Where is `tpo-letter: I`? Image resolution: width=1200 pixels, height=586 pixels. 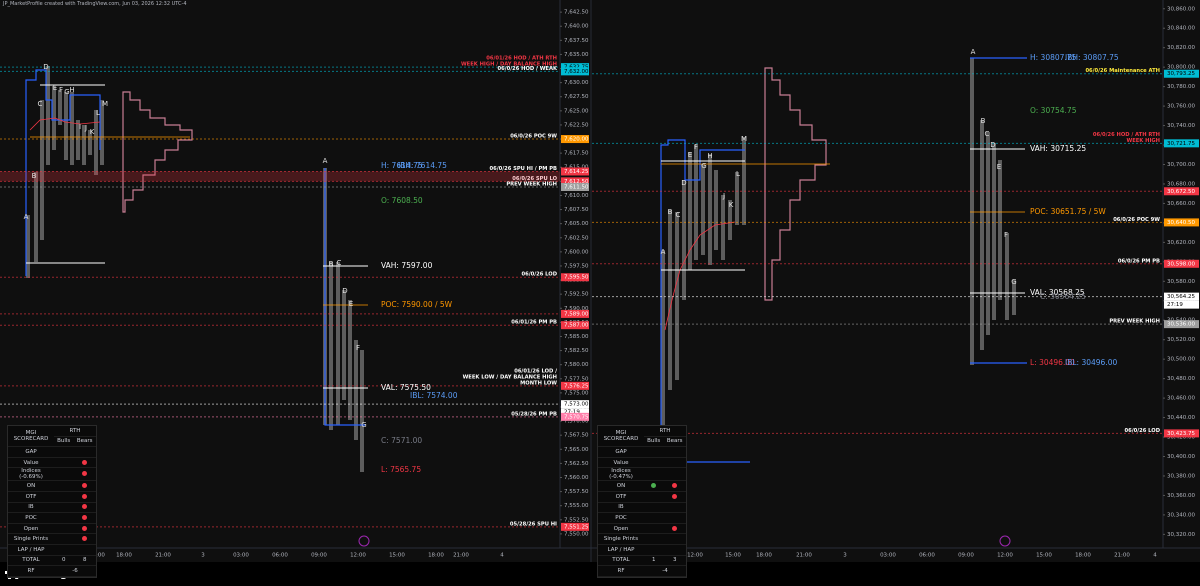 tpo-letter: I is located at coordinates (80, 127).